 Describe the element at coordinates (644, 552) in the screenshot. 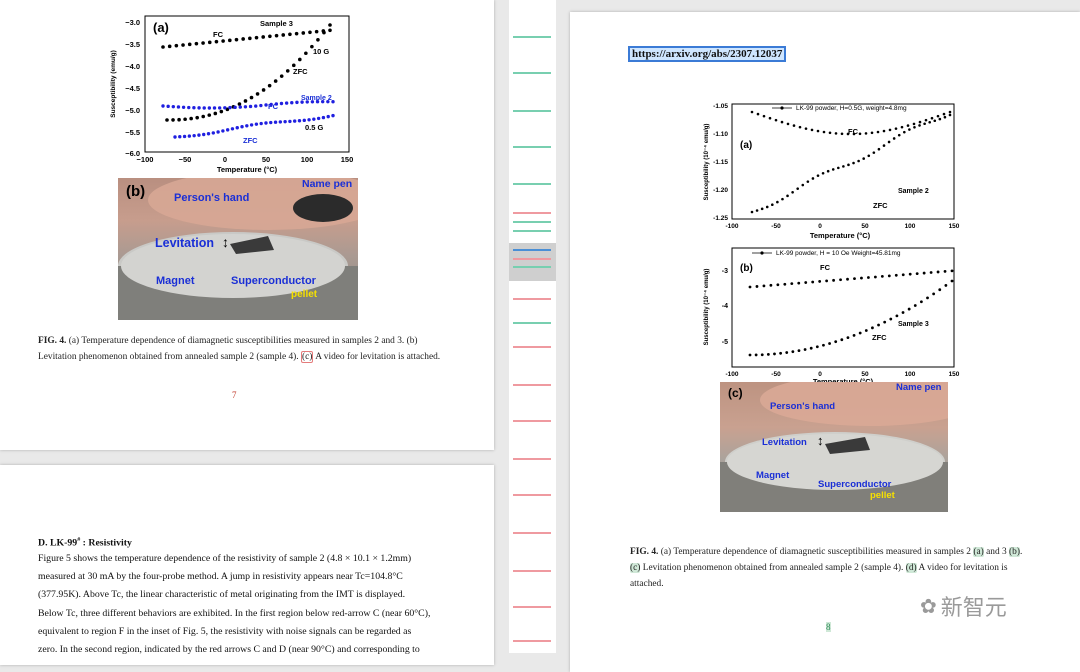

I see `caption-label: FIG. 4.` at that location.